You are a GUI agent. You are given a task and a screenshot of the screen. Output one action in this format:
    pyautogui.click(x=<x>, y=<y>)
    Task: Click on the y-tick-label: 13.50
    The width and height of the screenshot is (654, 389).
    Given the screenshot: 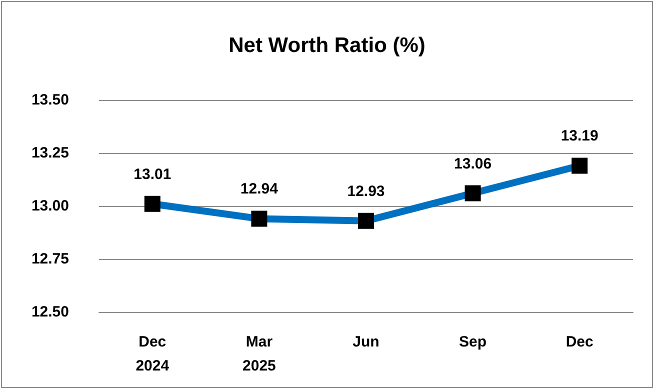 What is the action you would take?
    pyautogui.click(x=50, y=100)
    